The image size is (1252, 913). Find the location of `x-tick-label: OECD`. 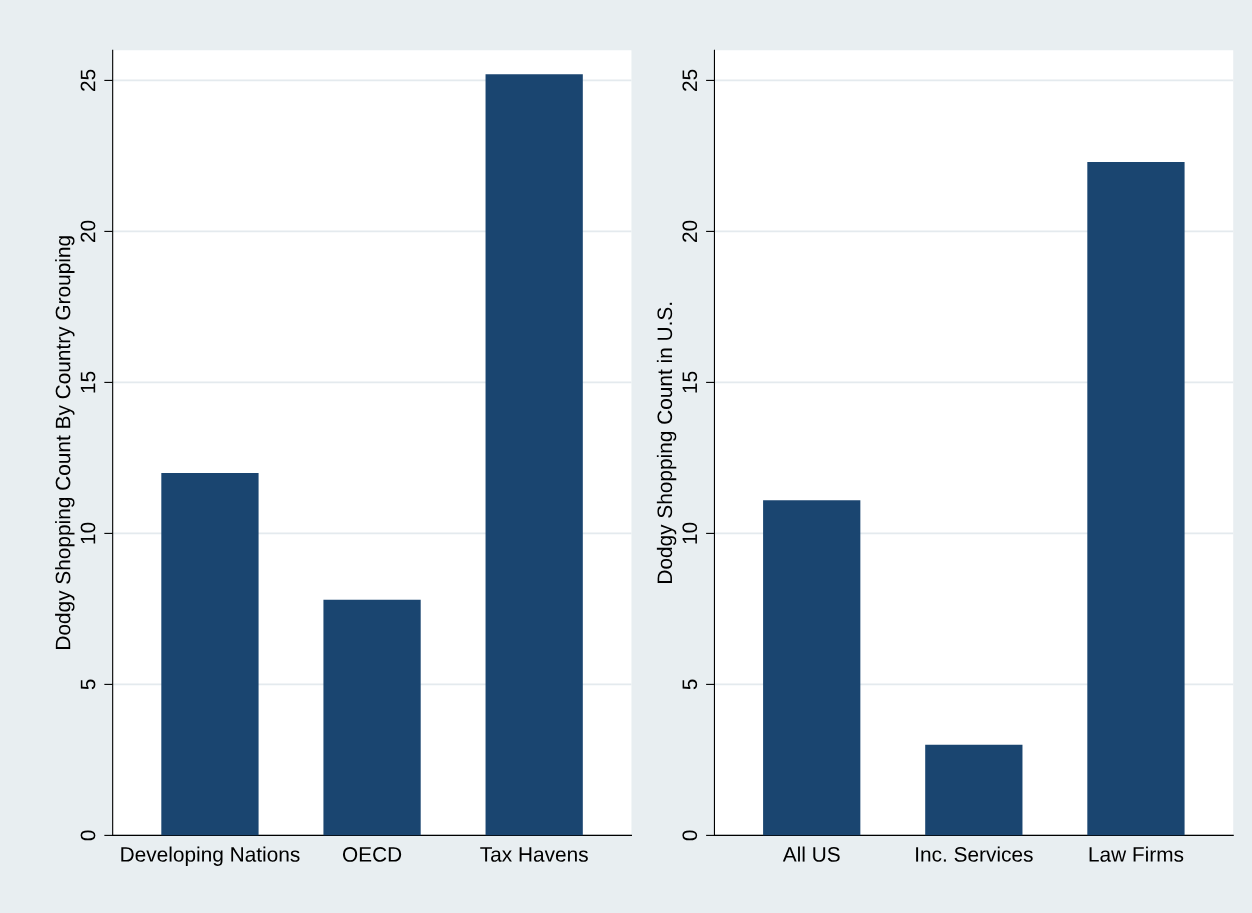

x-tick-label: OECD is located at coordinates (372, 854).